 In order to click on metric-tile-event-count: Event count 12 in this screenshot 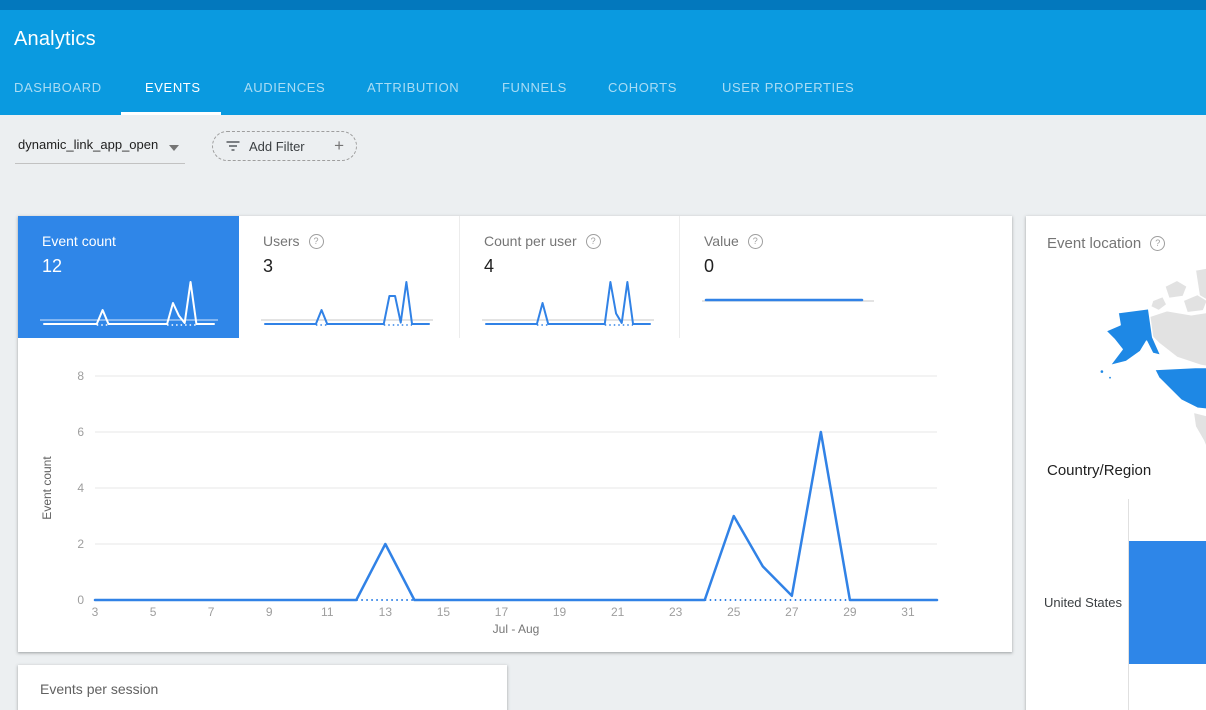, I will do `click(128, 277)`.